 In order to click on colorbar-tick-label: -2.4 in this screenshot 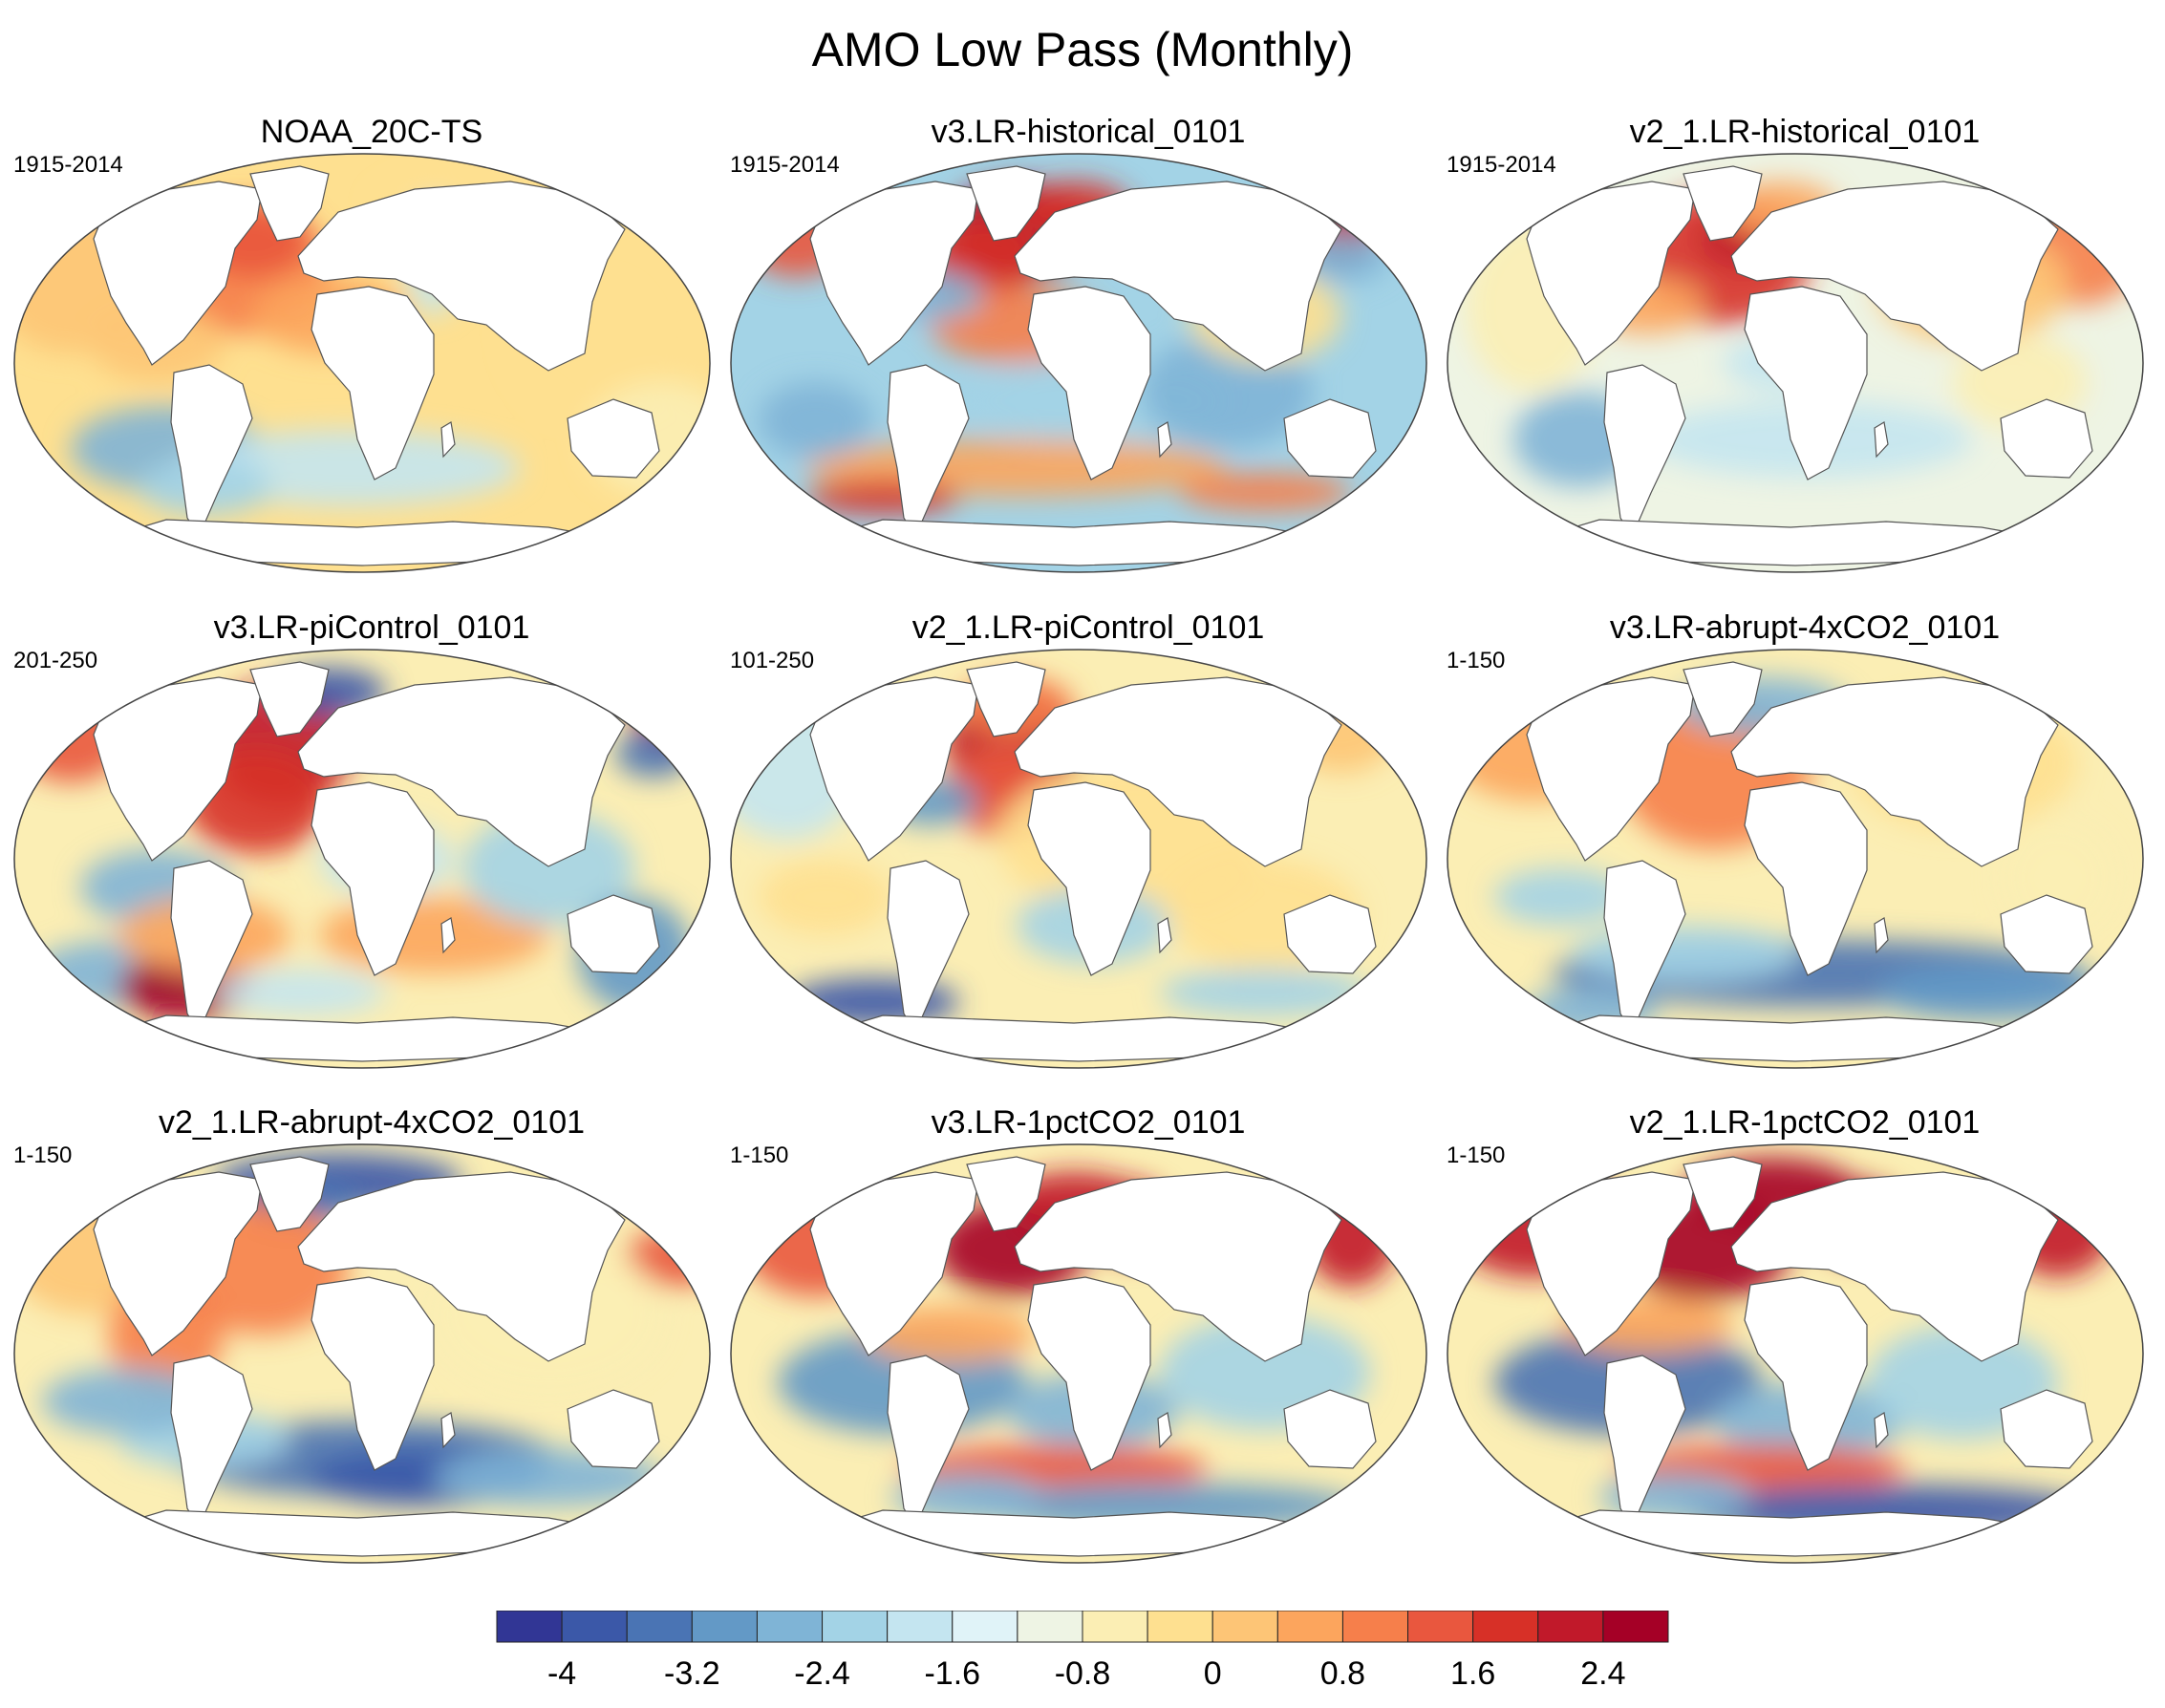, I will do `click(822, 1673)`.